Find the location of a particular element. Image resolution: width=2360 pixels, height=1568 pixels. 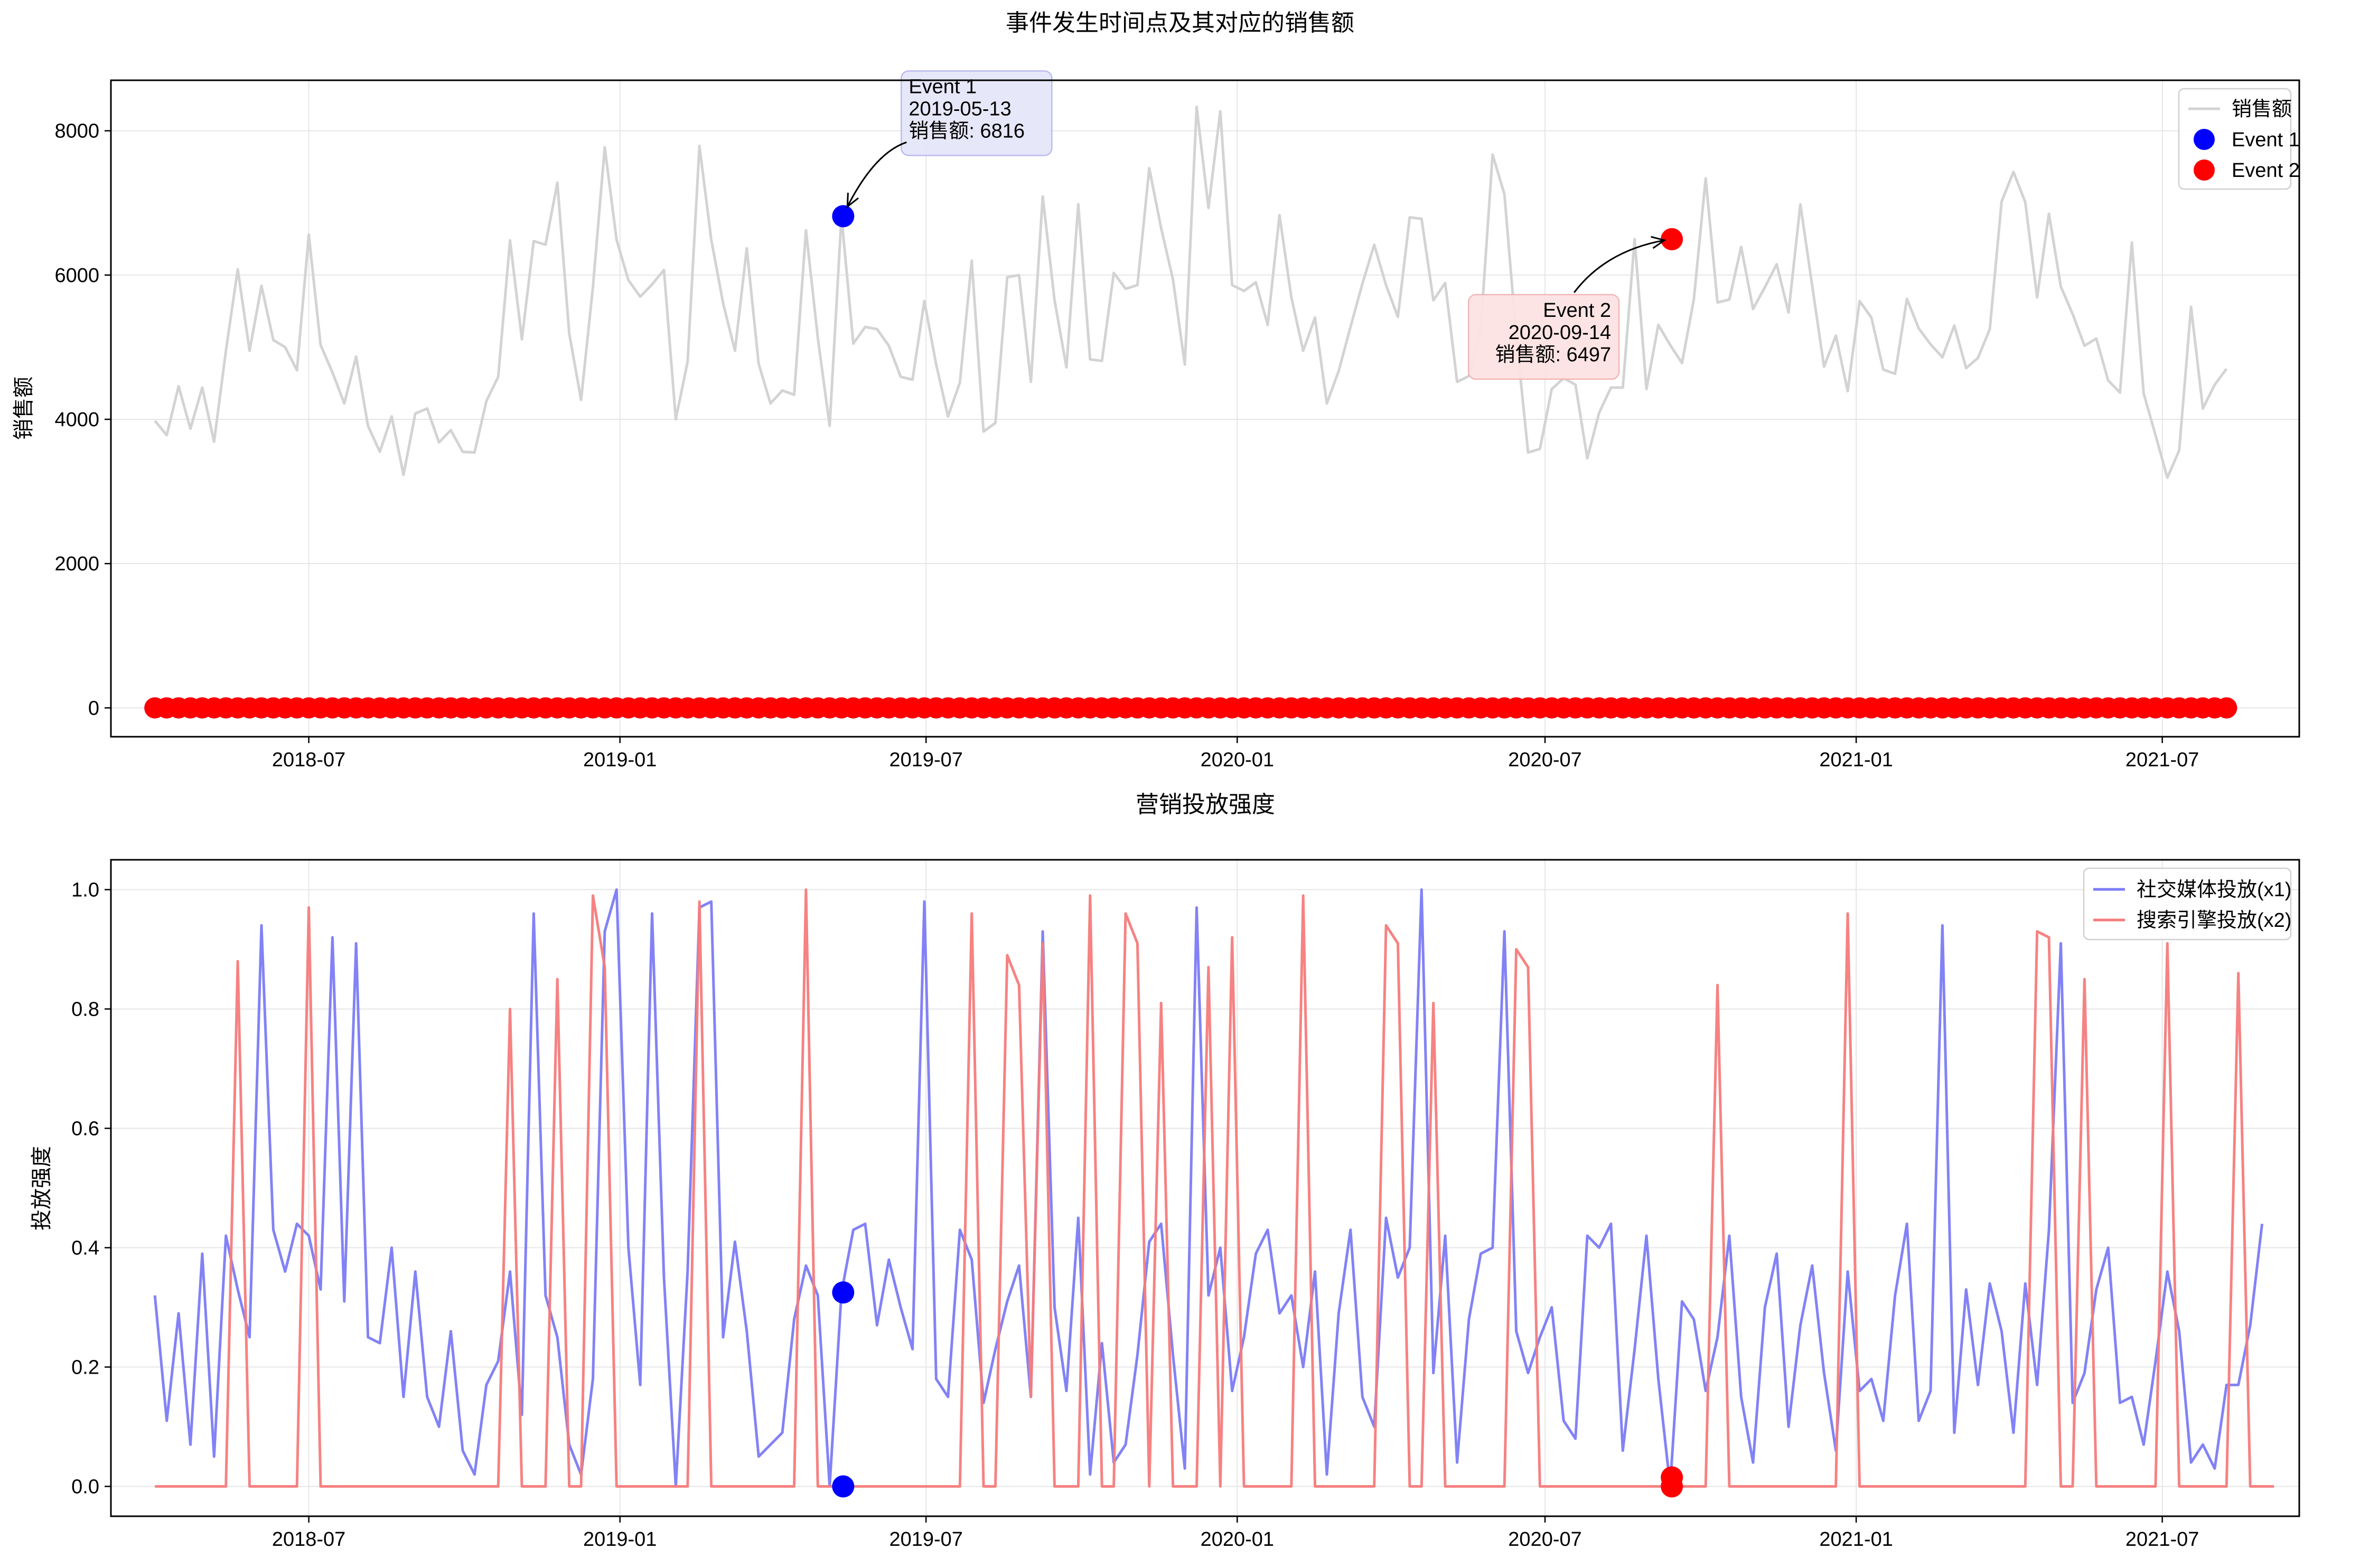

event2-intensity-point is located at coordinates (1672, 1477).